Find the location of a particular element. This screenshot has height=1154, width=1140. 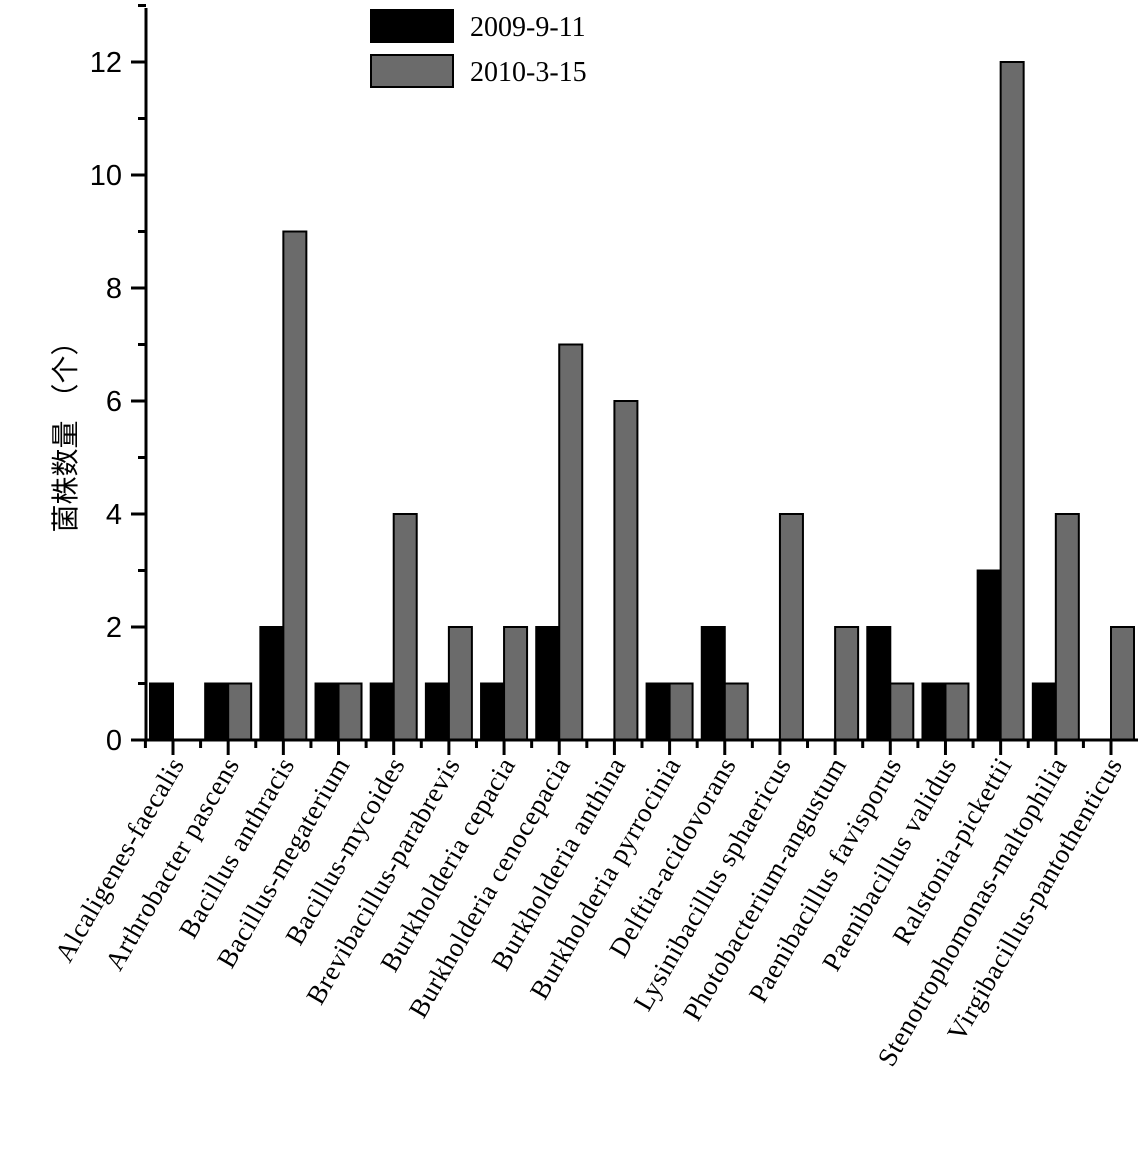

y-tick-label: 12 is located at coordinates (106, 63).